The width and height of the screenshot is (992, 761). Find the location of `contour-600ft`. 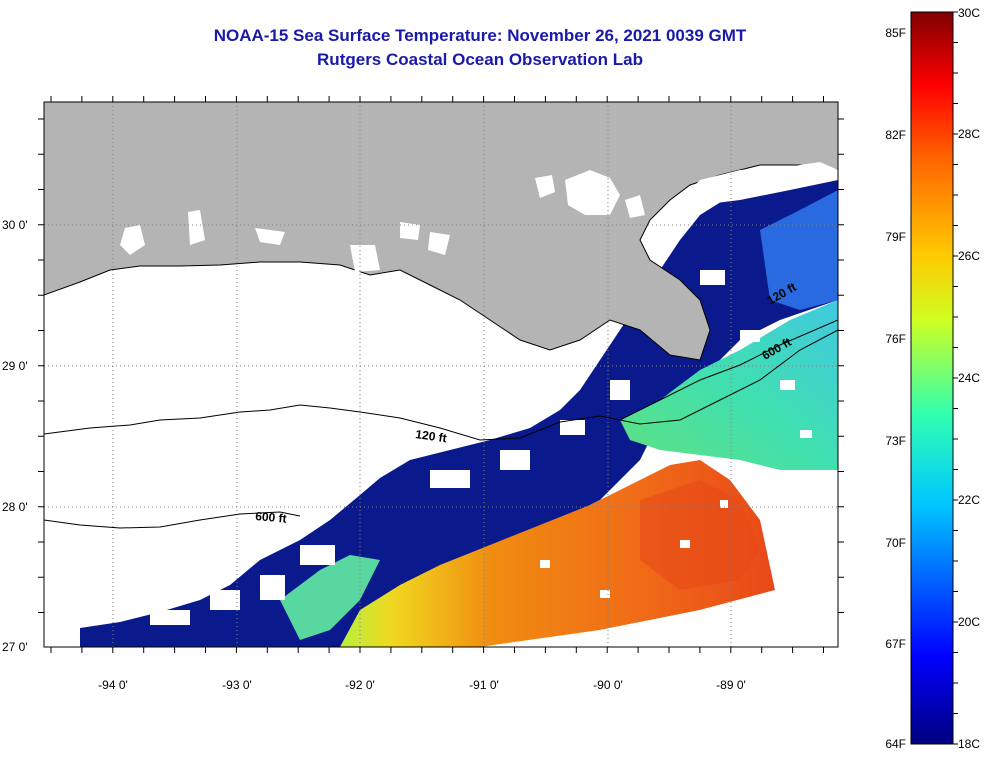

contour-600ft is located at coordinates (172, 520).